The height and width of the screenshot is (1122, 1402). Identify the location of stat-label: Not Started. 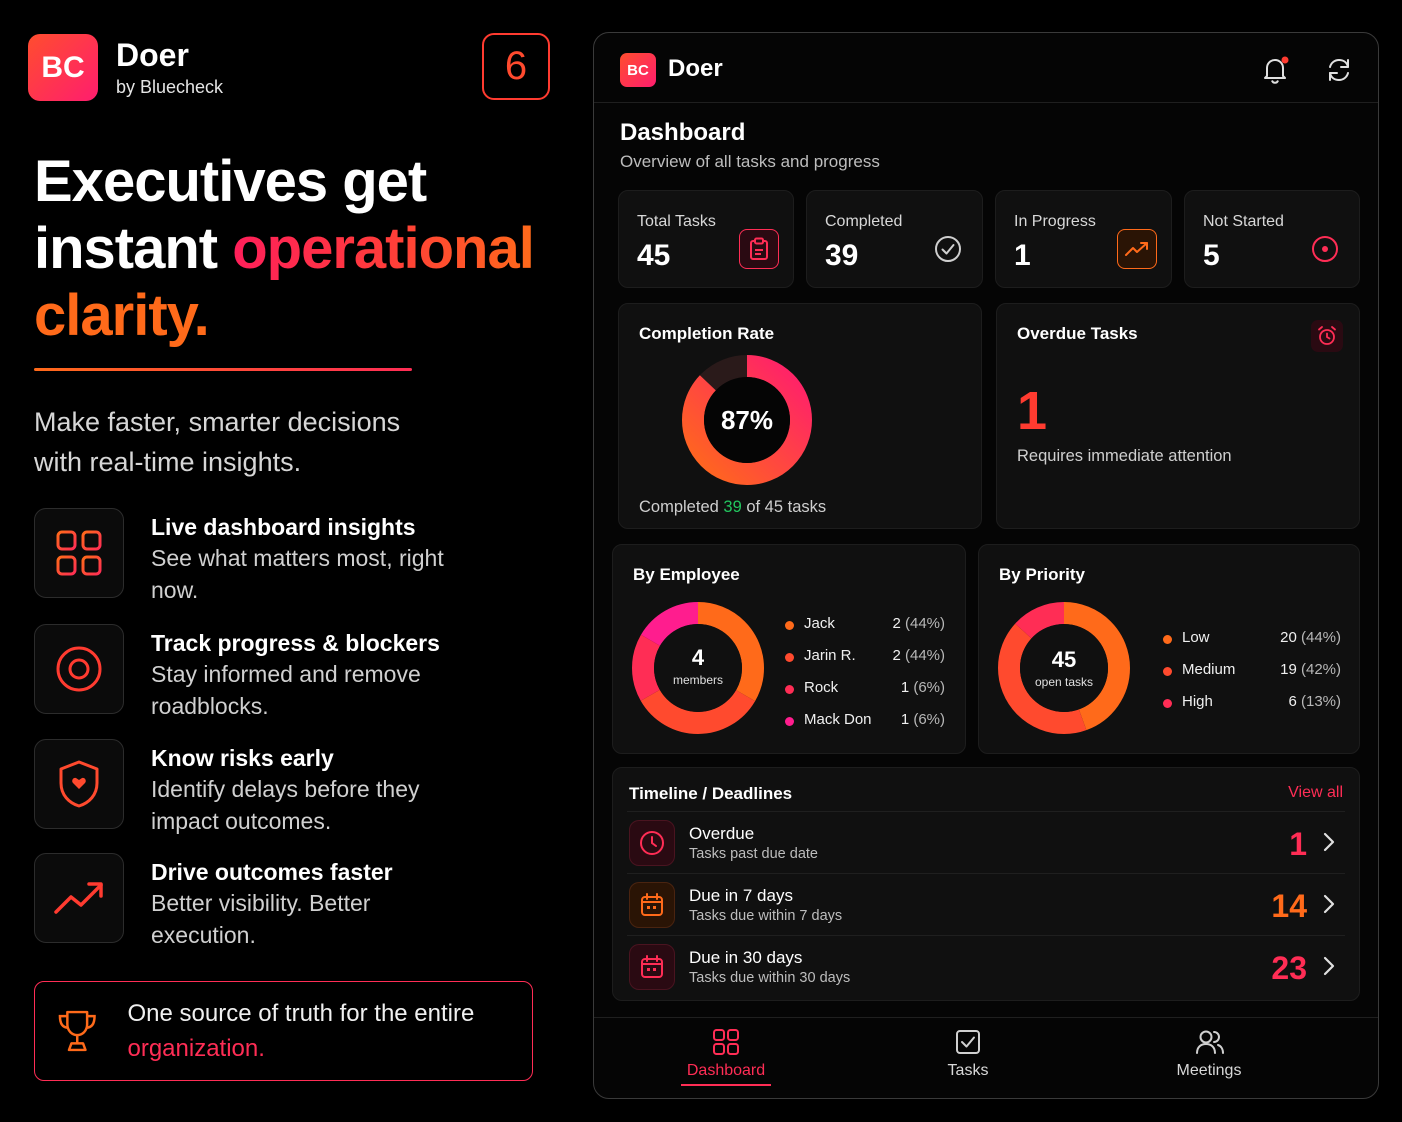
(1243, 221).